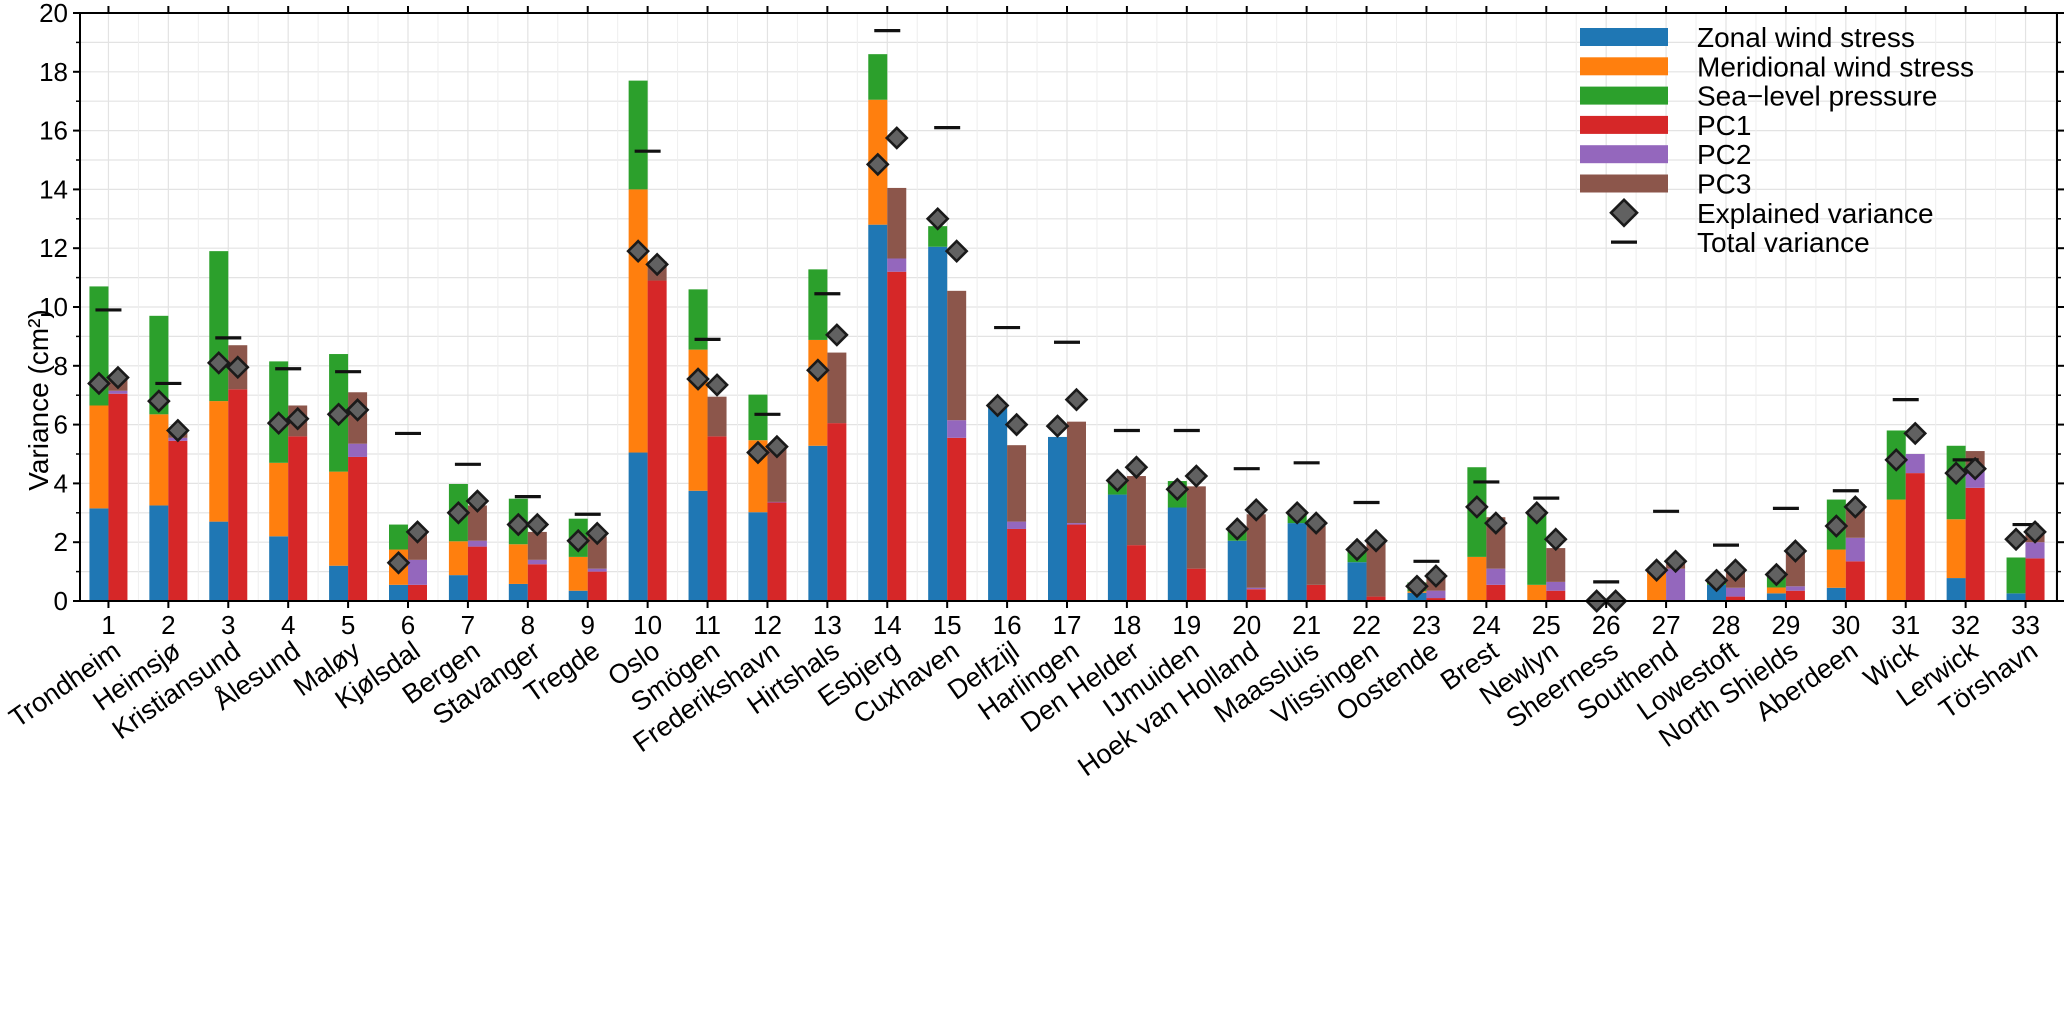 This screenshot has height=1017, width=2067. I want to click on legend-label: PC3, so click(1724, 184).